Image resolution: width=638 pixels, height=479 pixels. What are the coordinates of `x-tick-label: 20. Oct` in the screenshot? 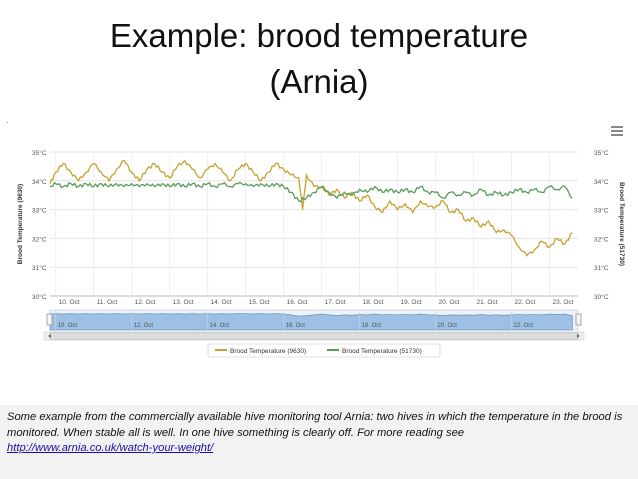 It's located at (449, 302).